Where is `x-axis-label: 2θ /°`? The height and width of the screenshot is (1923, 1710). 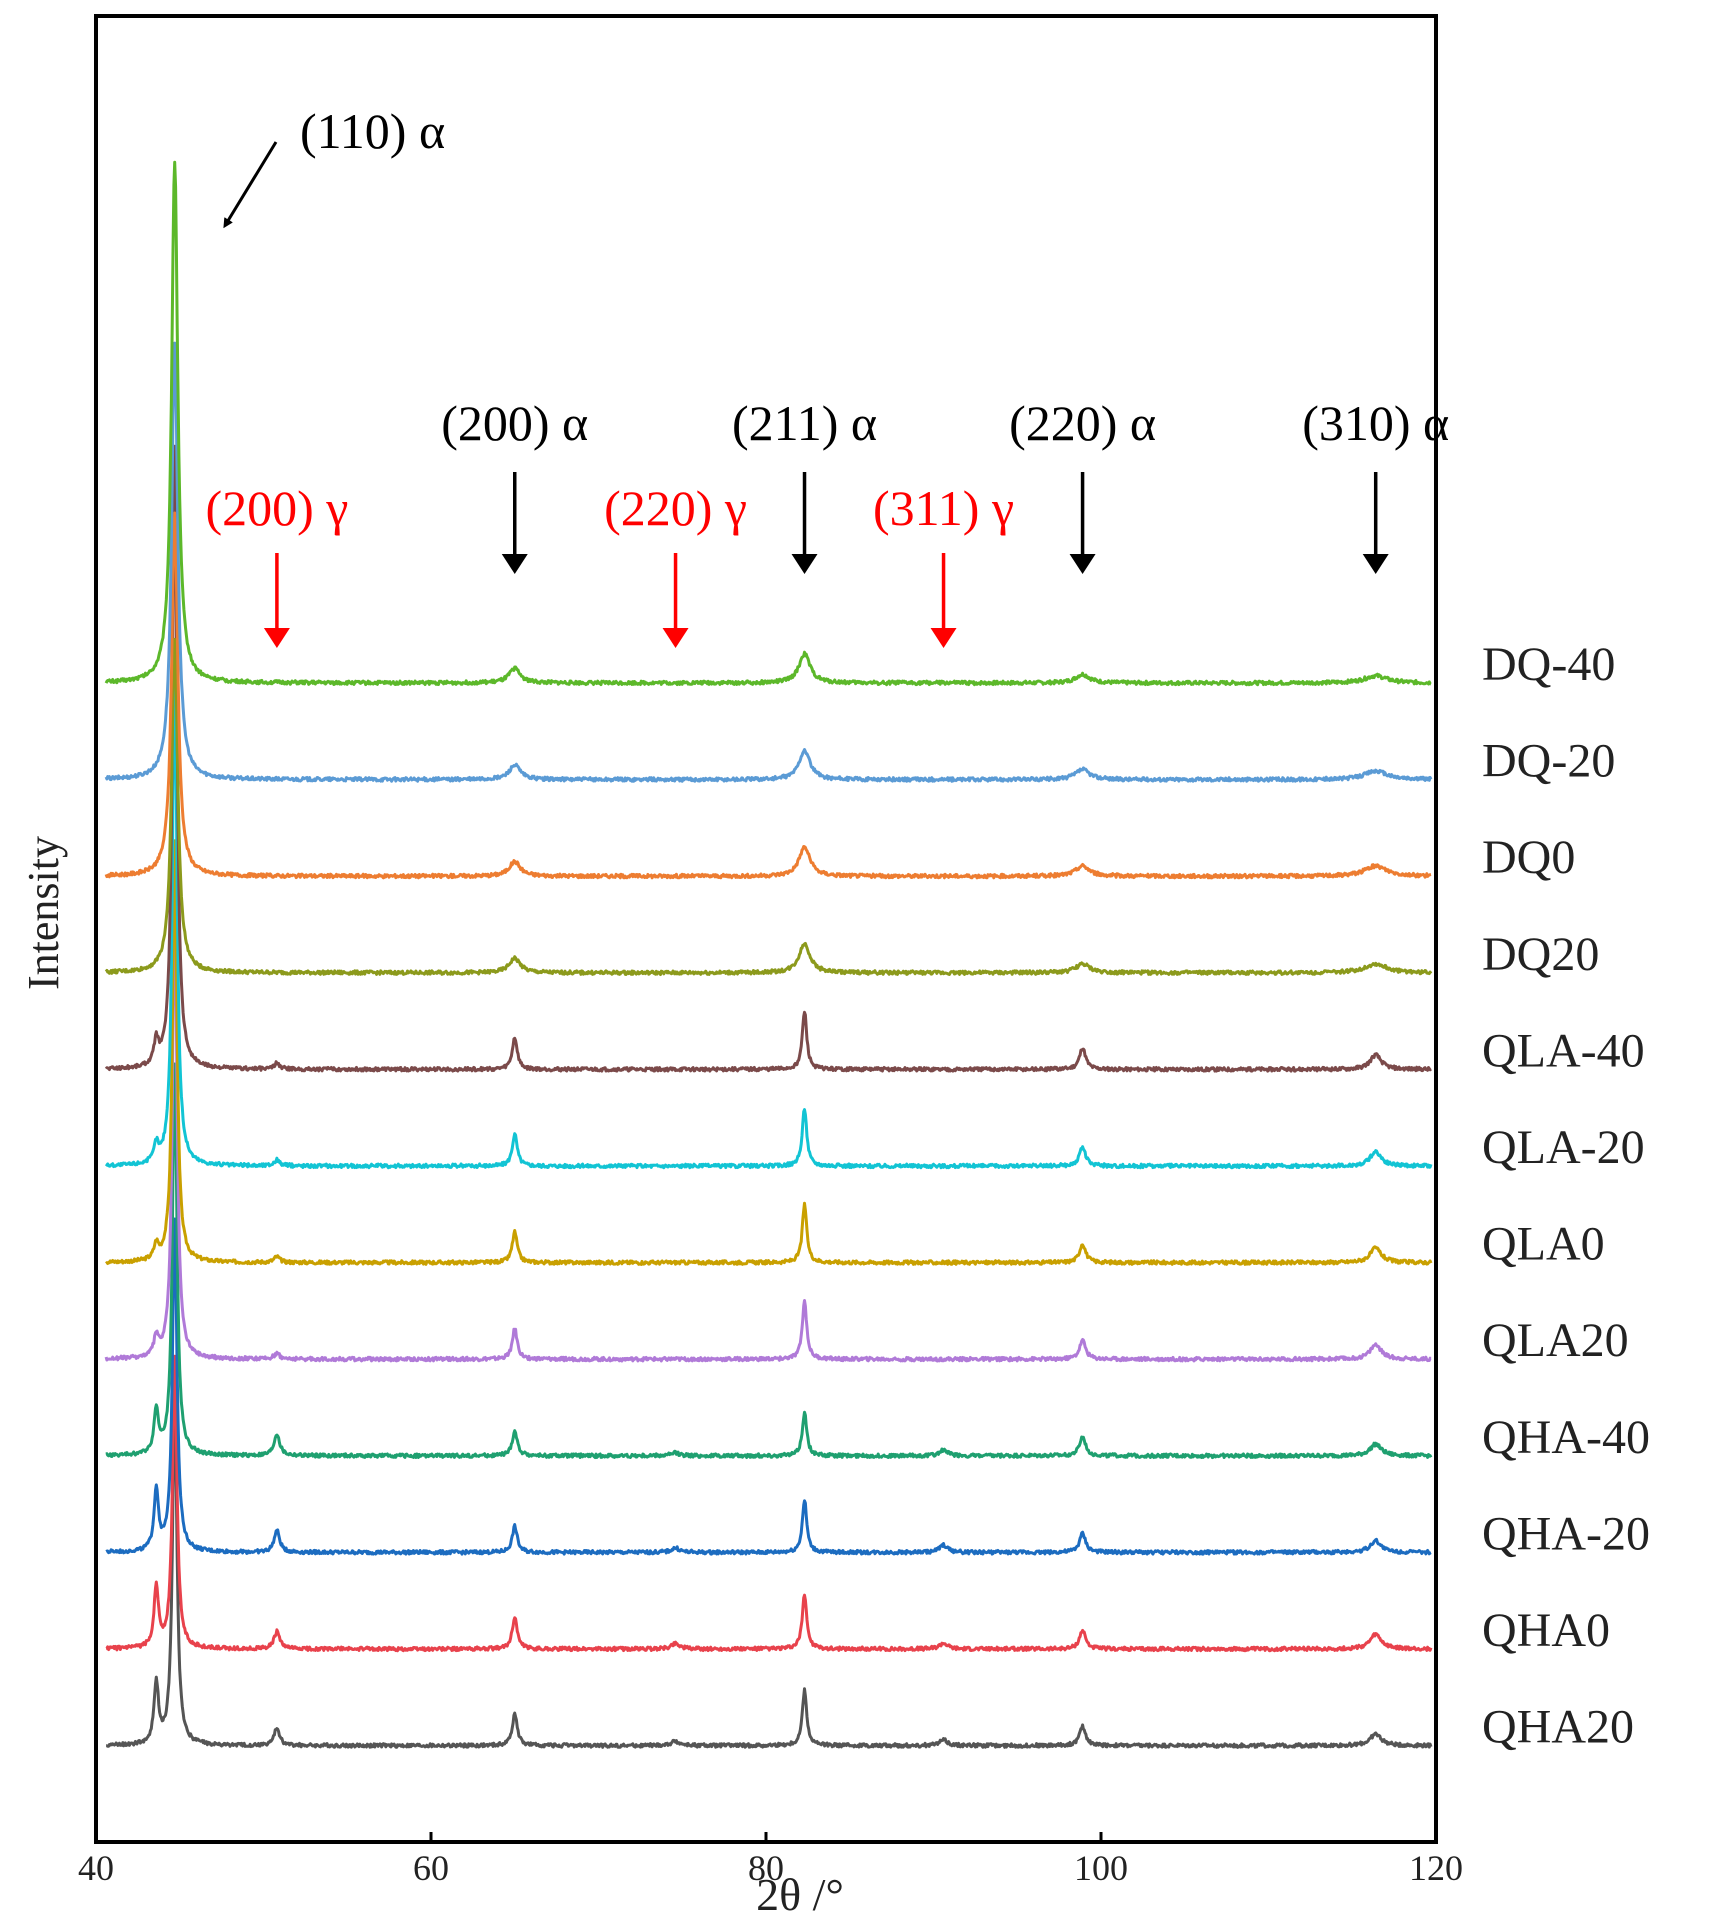 x-axis-label: 2θ /° is located at coordinates (800, 1893).